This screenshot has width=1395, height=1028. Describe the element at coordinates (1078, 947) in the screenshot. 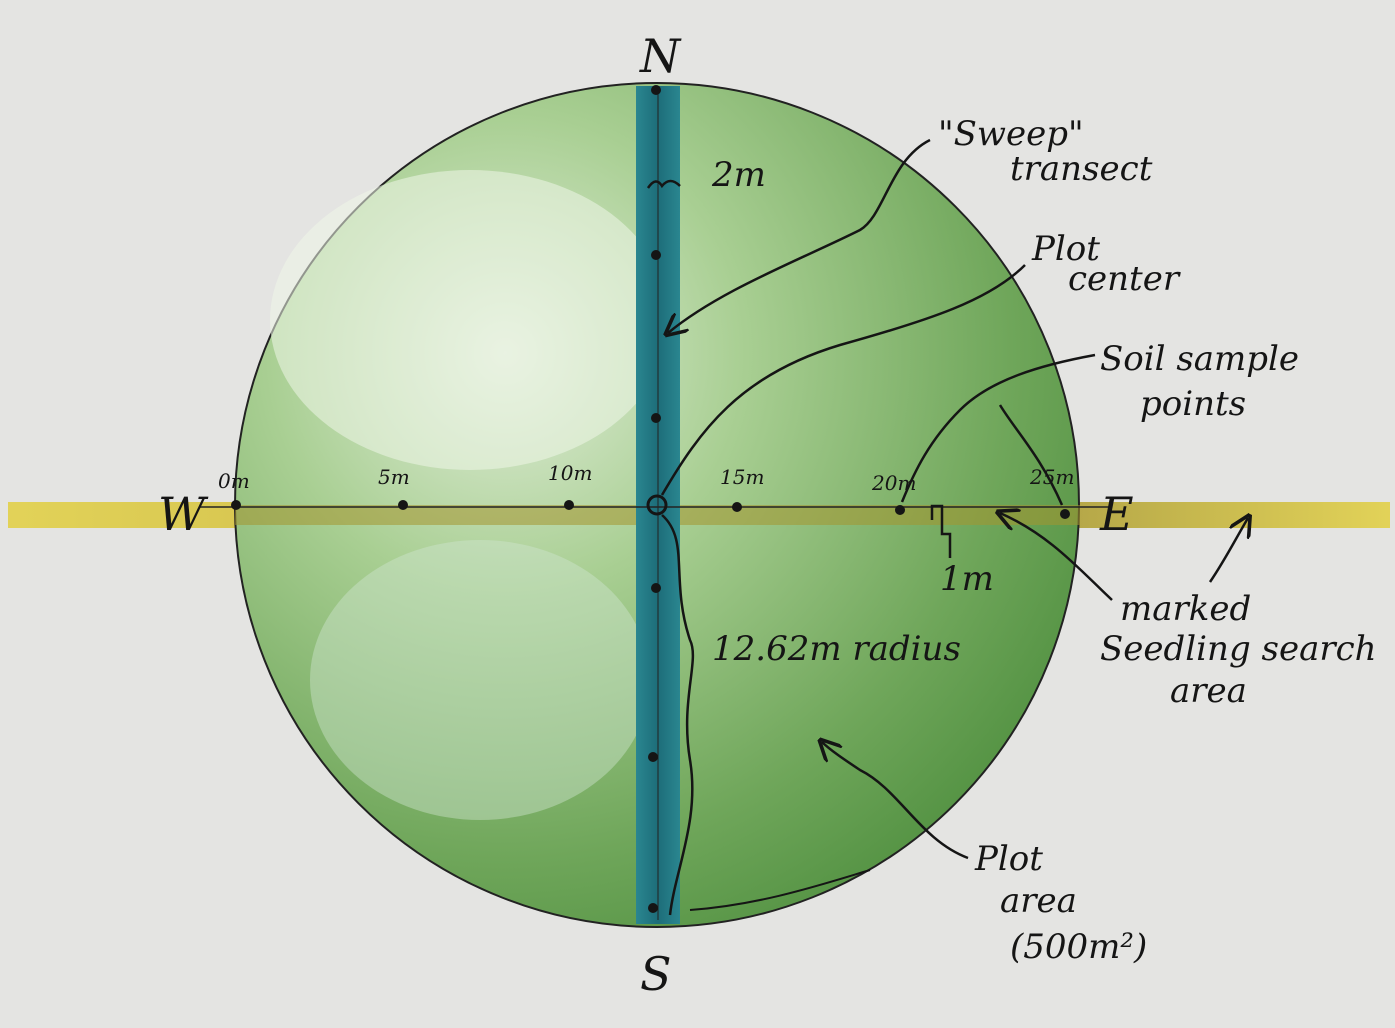

I see `plot-area-label-line3: (500m²)` at that location.